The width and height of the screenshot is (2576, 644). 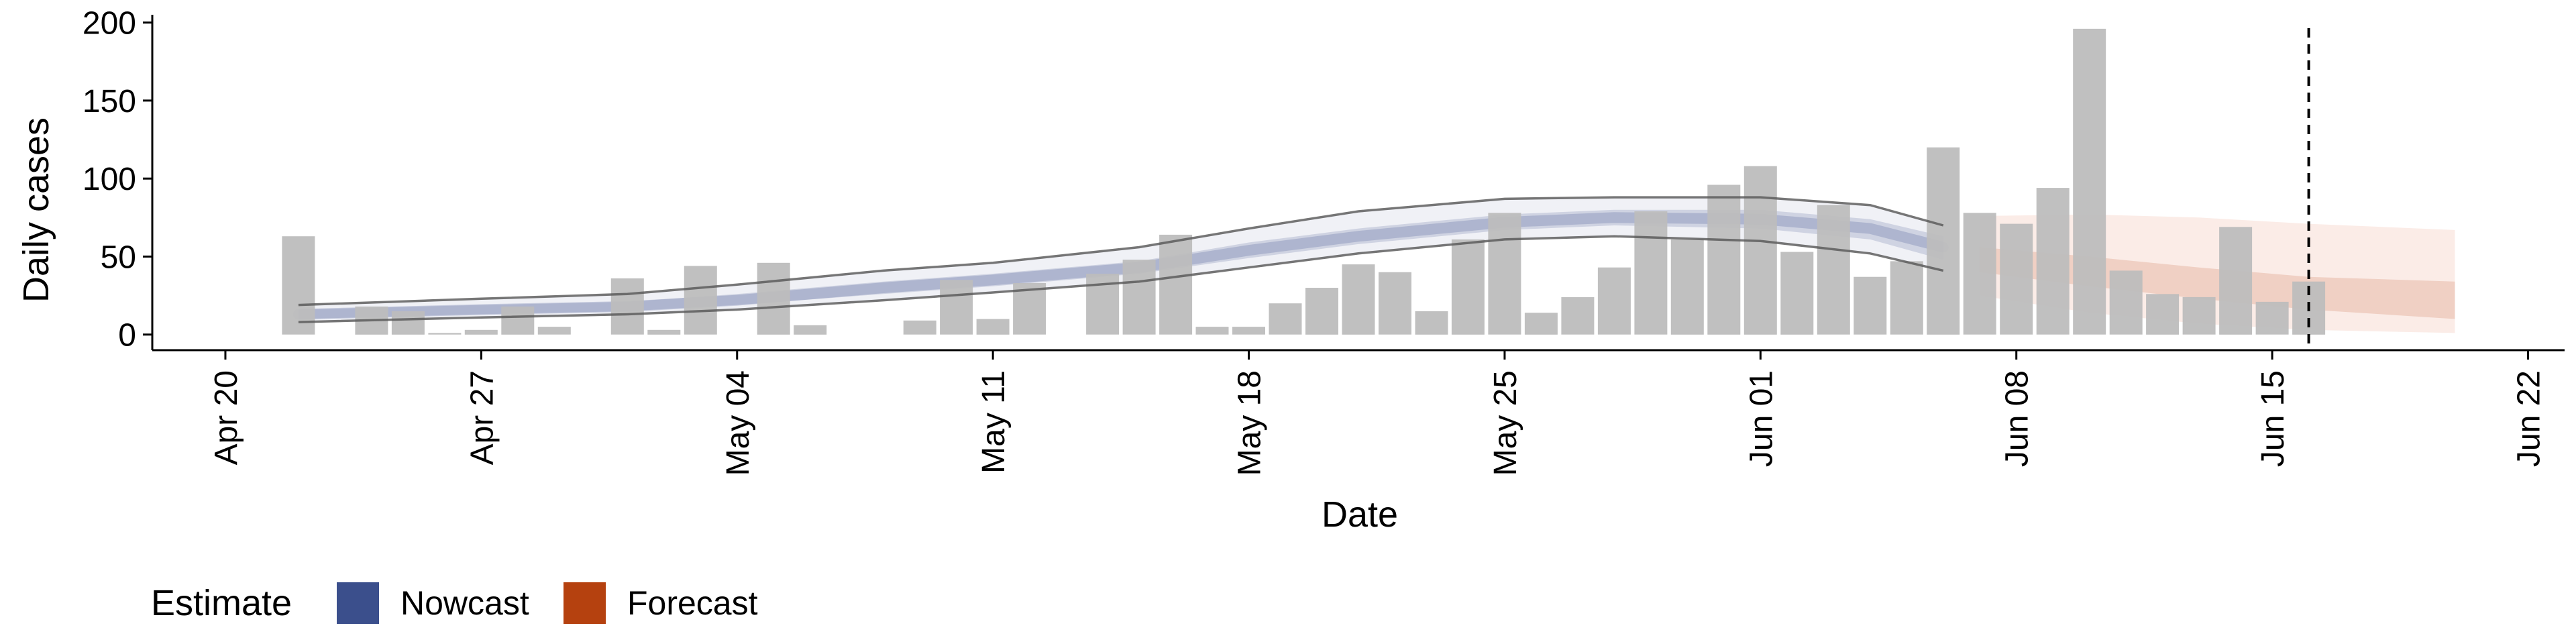 I want to click on y-tick-label: 150, so click(x=109, y=101).